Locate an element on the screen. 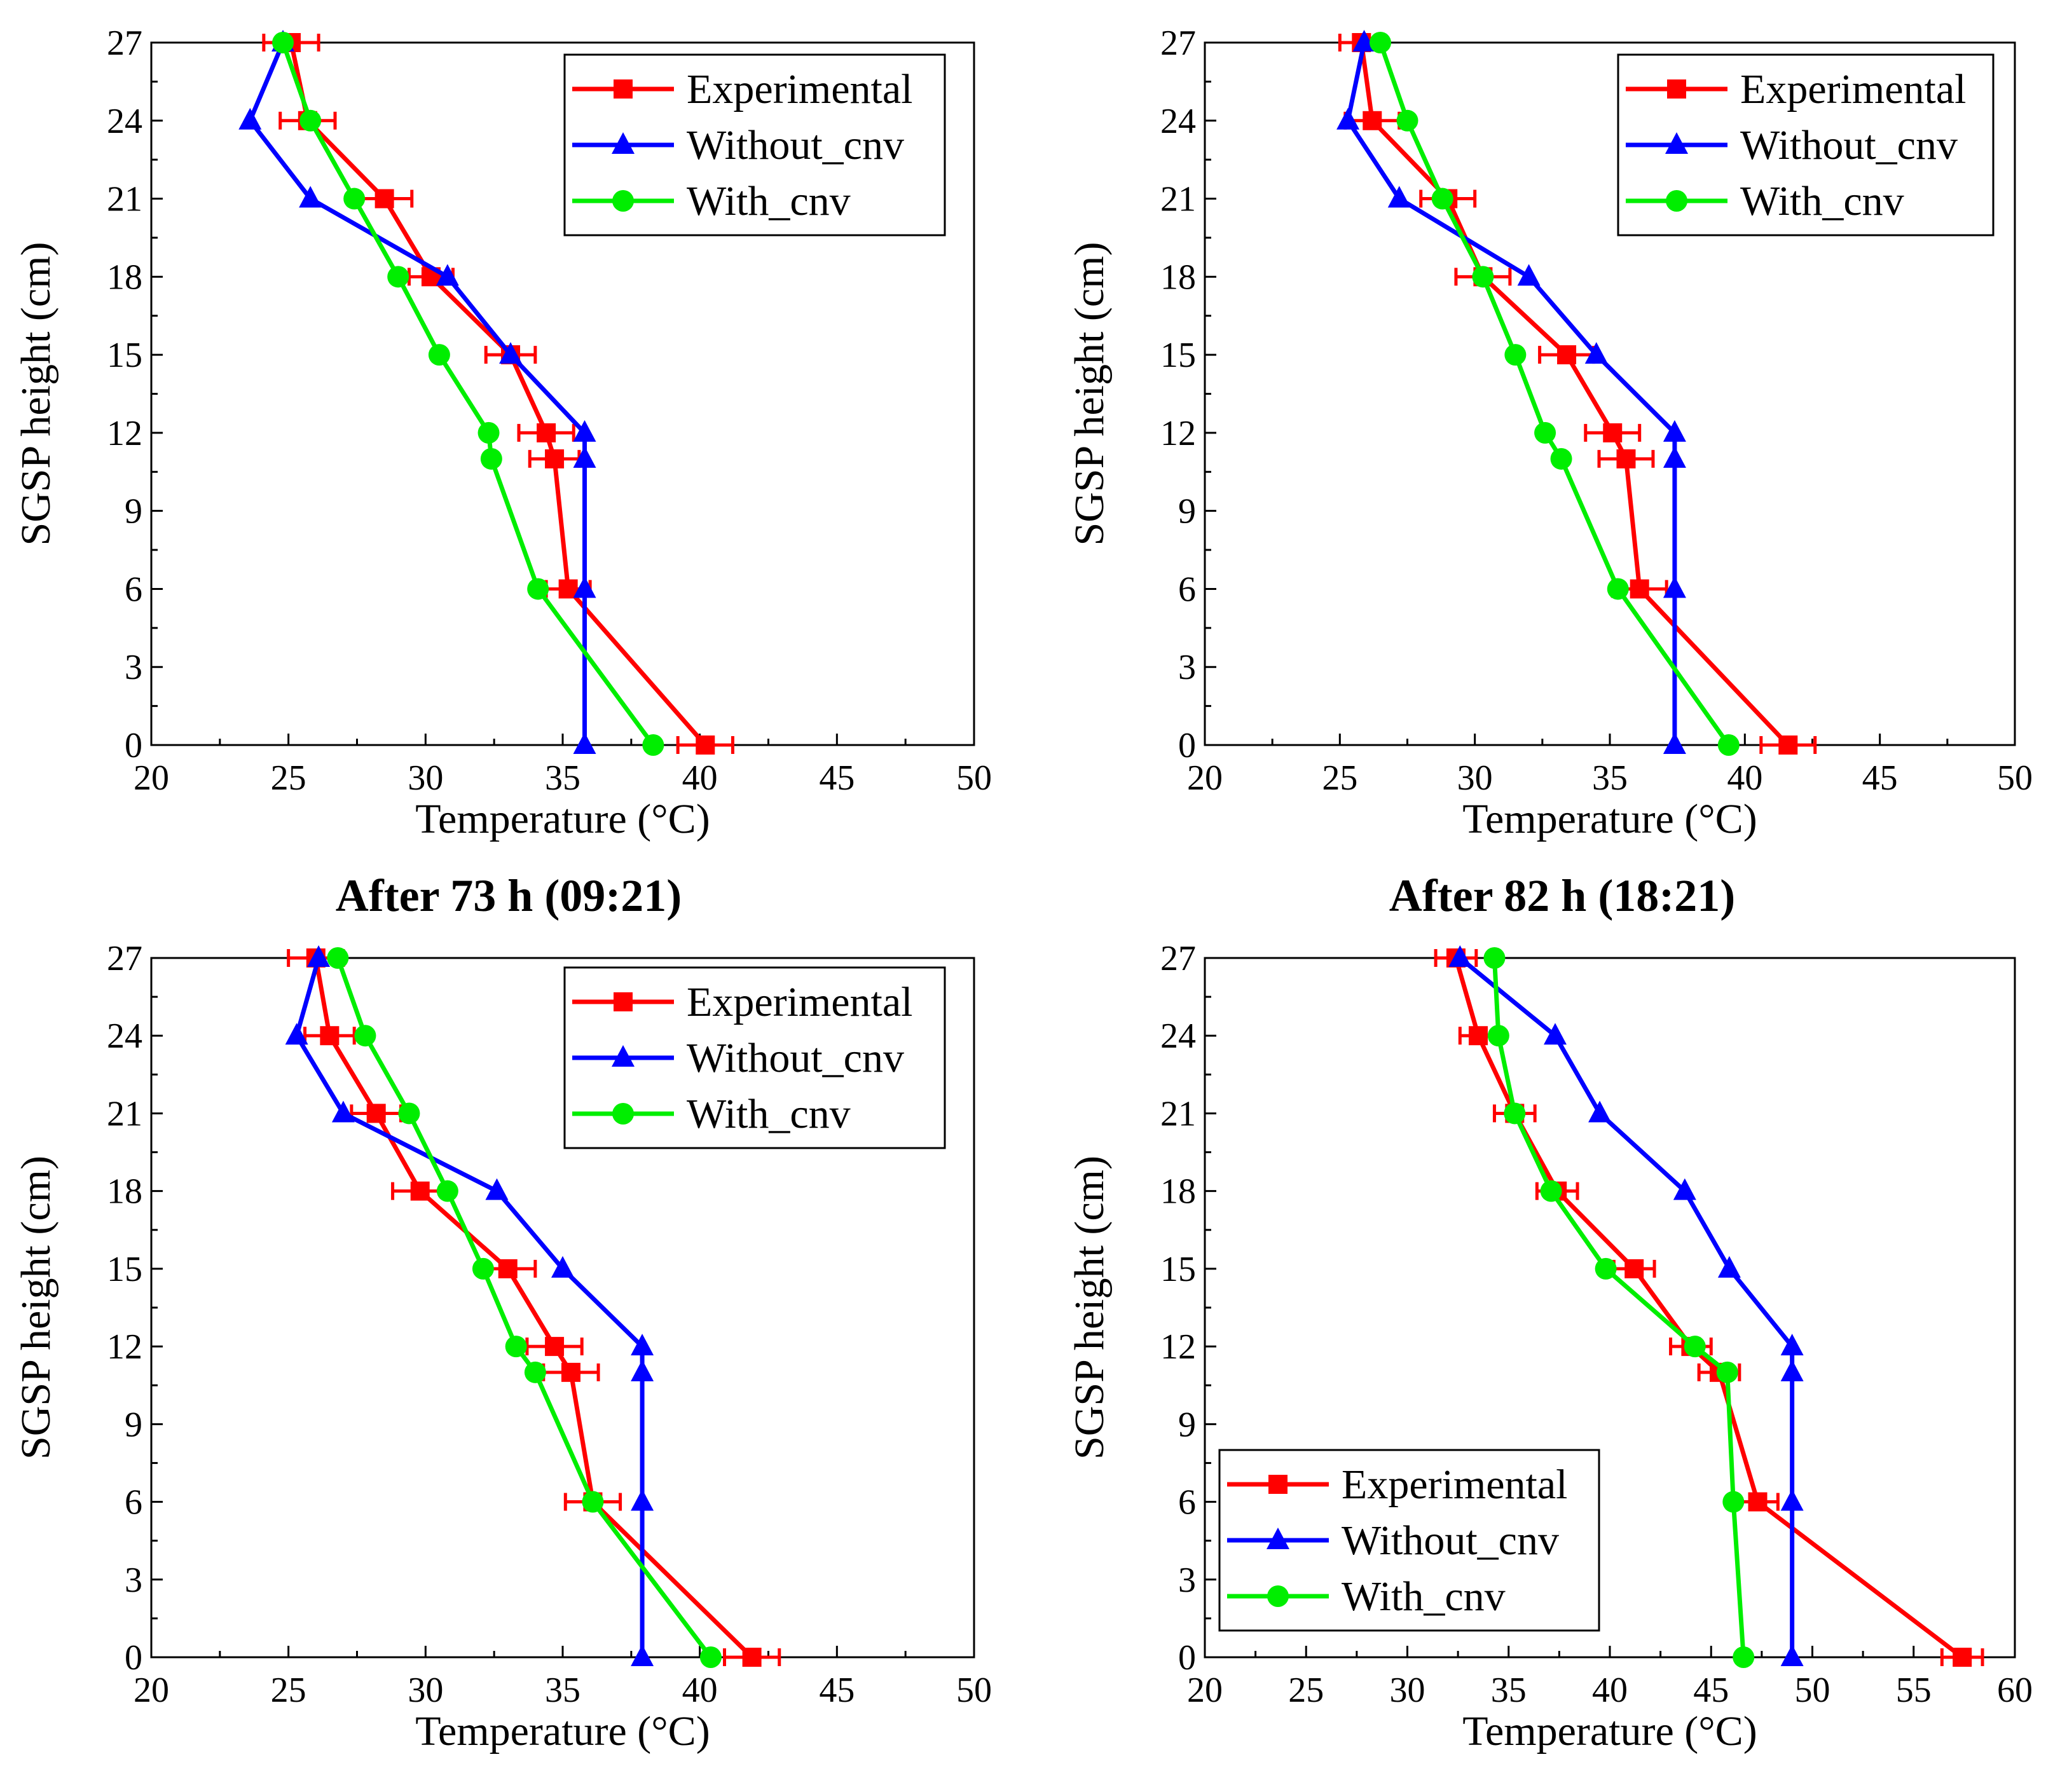  legend-label: Without_cnv is located at coordinates (1450, 1540).